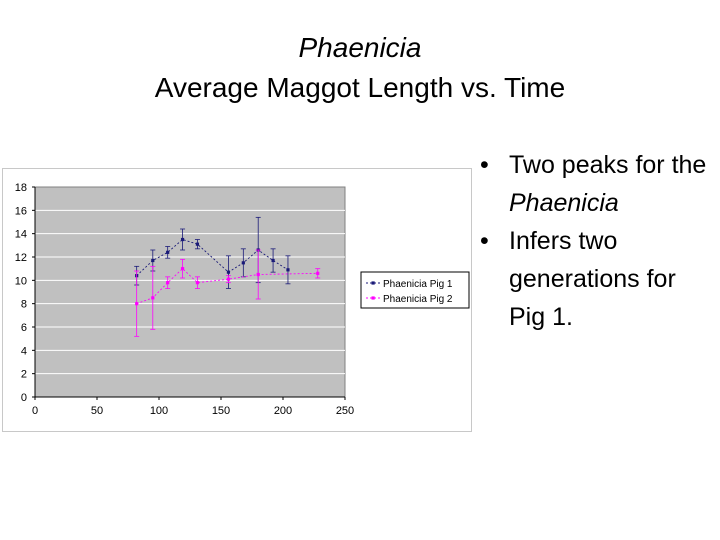  I want to click on bullet-item: • Infers two generations for Pig 1., so click(598, 279).